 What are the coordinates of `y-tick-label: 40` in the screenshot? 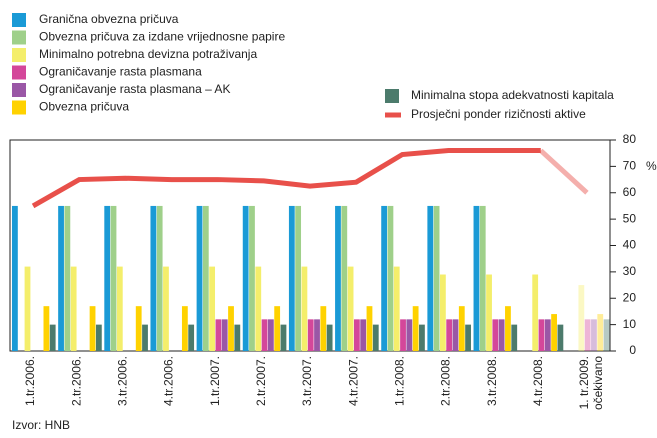 It's located at (630, 245).